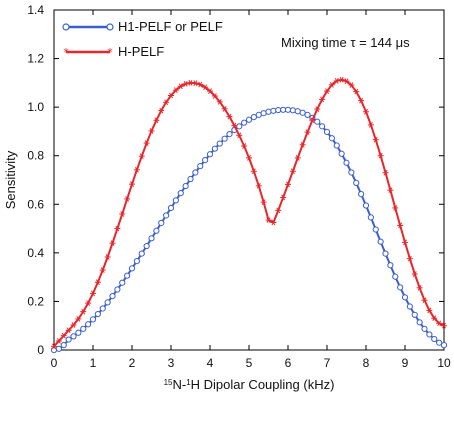 The width and height of the screenshot is (454, 426). I want to click on y-axis-title: Sensitivity, so click(10, 179).